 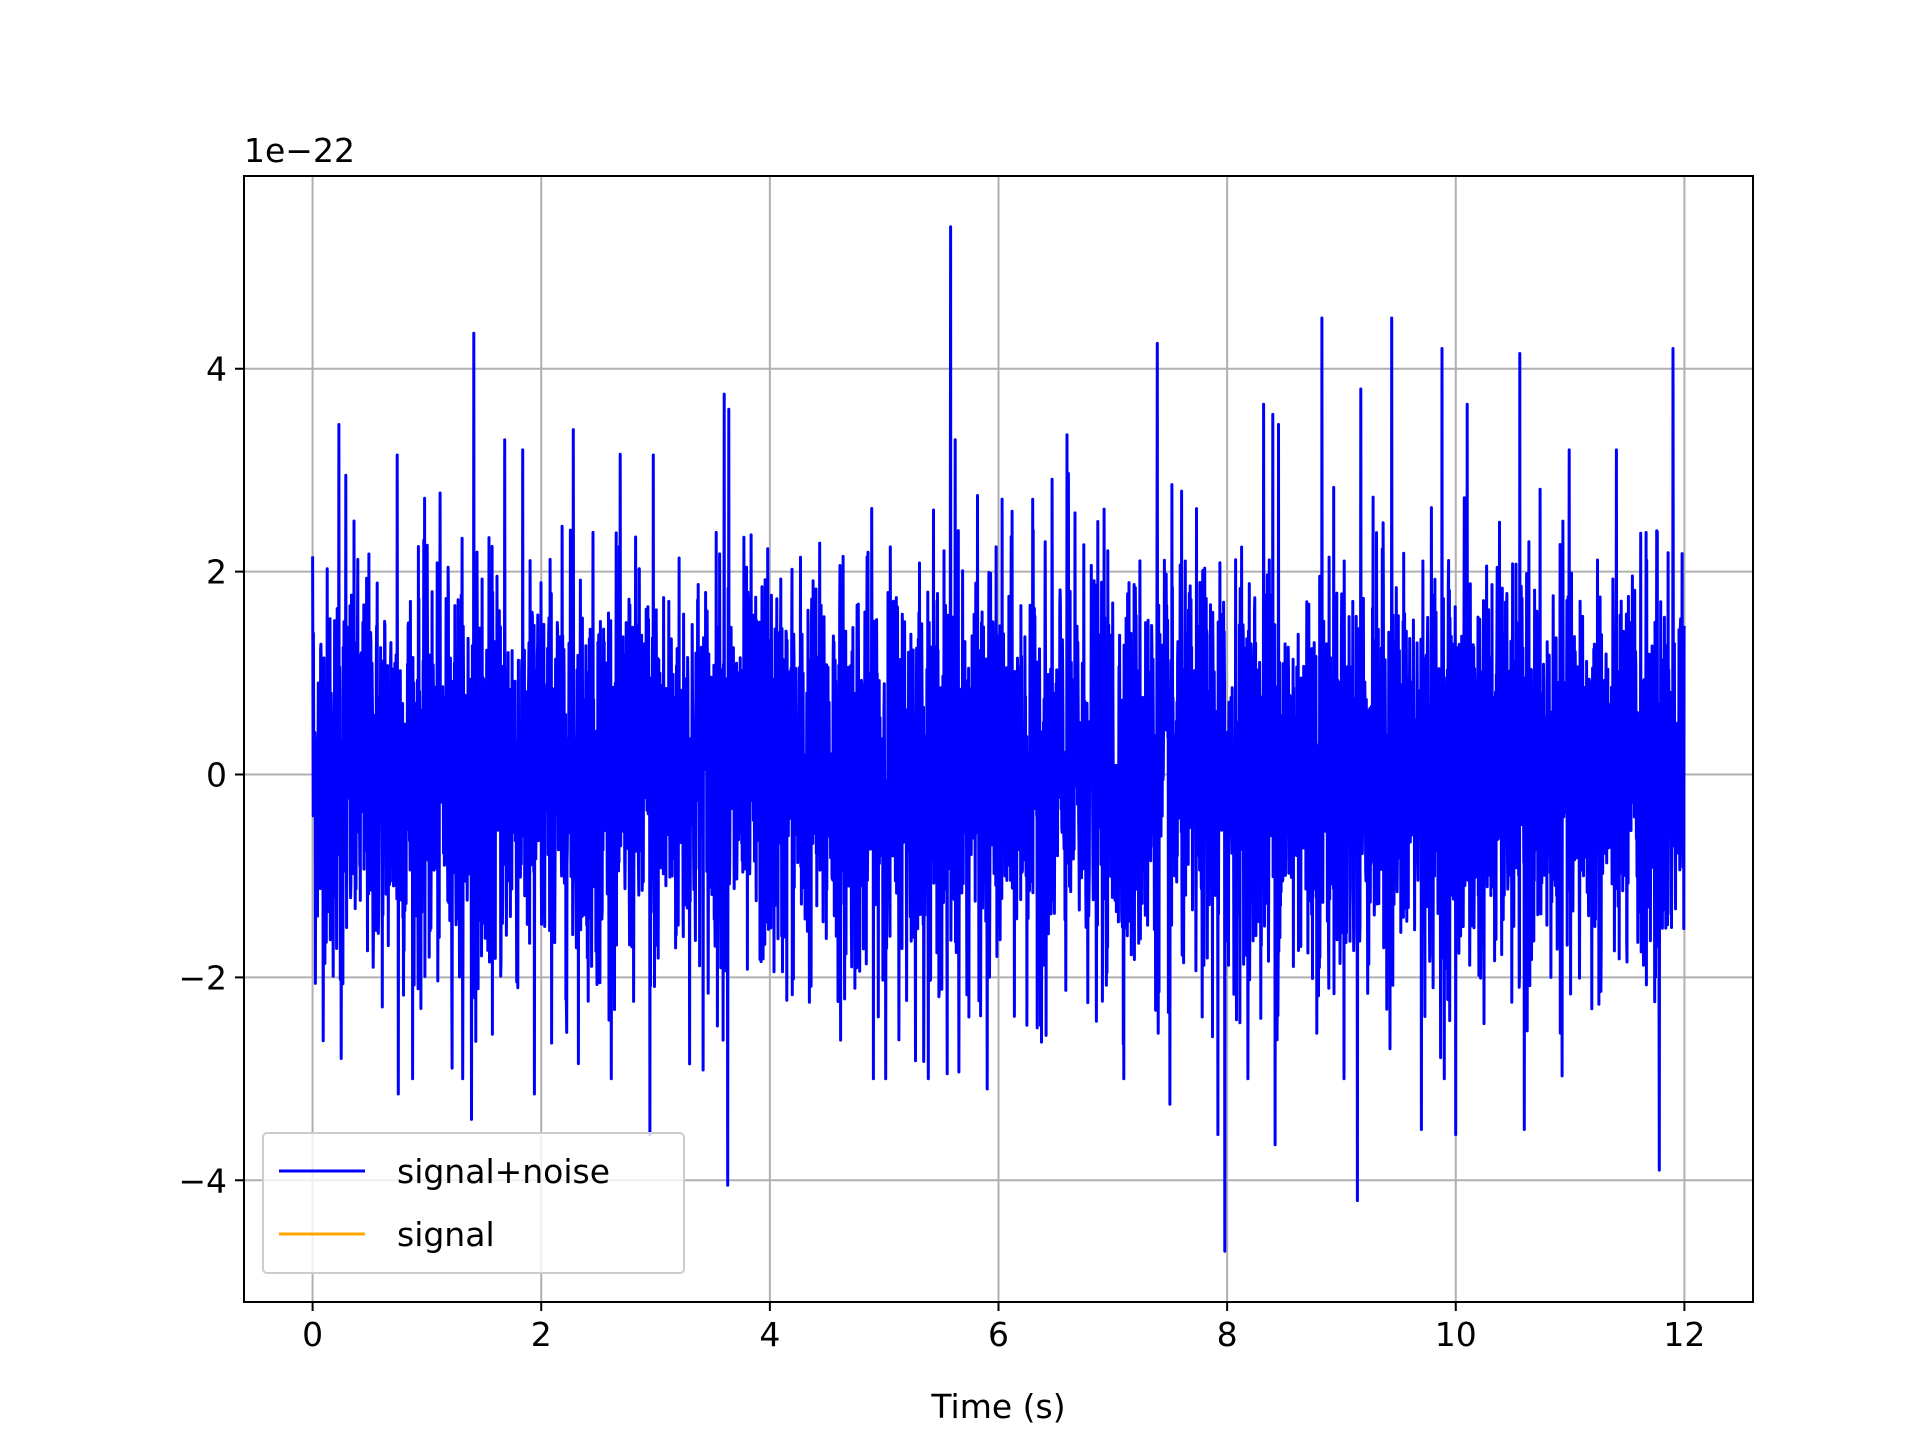 I want to click on x-tick-label: 4, so click(x=769, y=1334).